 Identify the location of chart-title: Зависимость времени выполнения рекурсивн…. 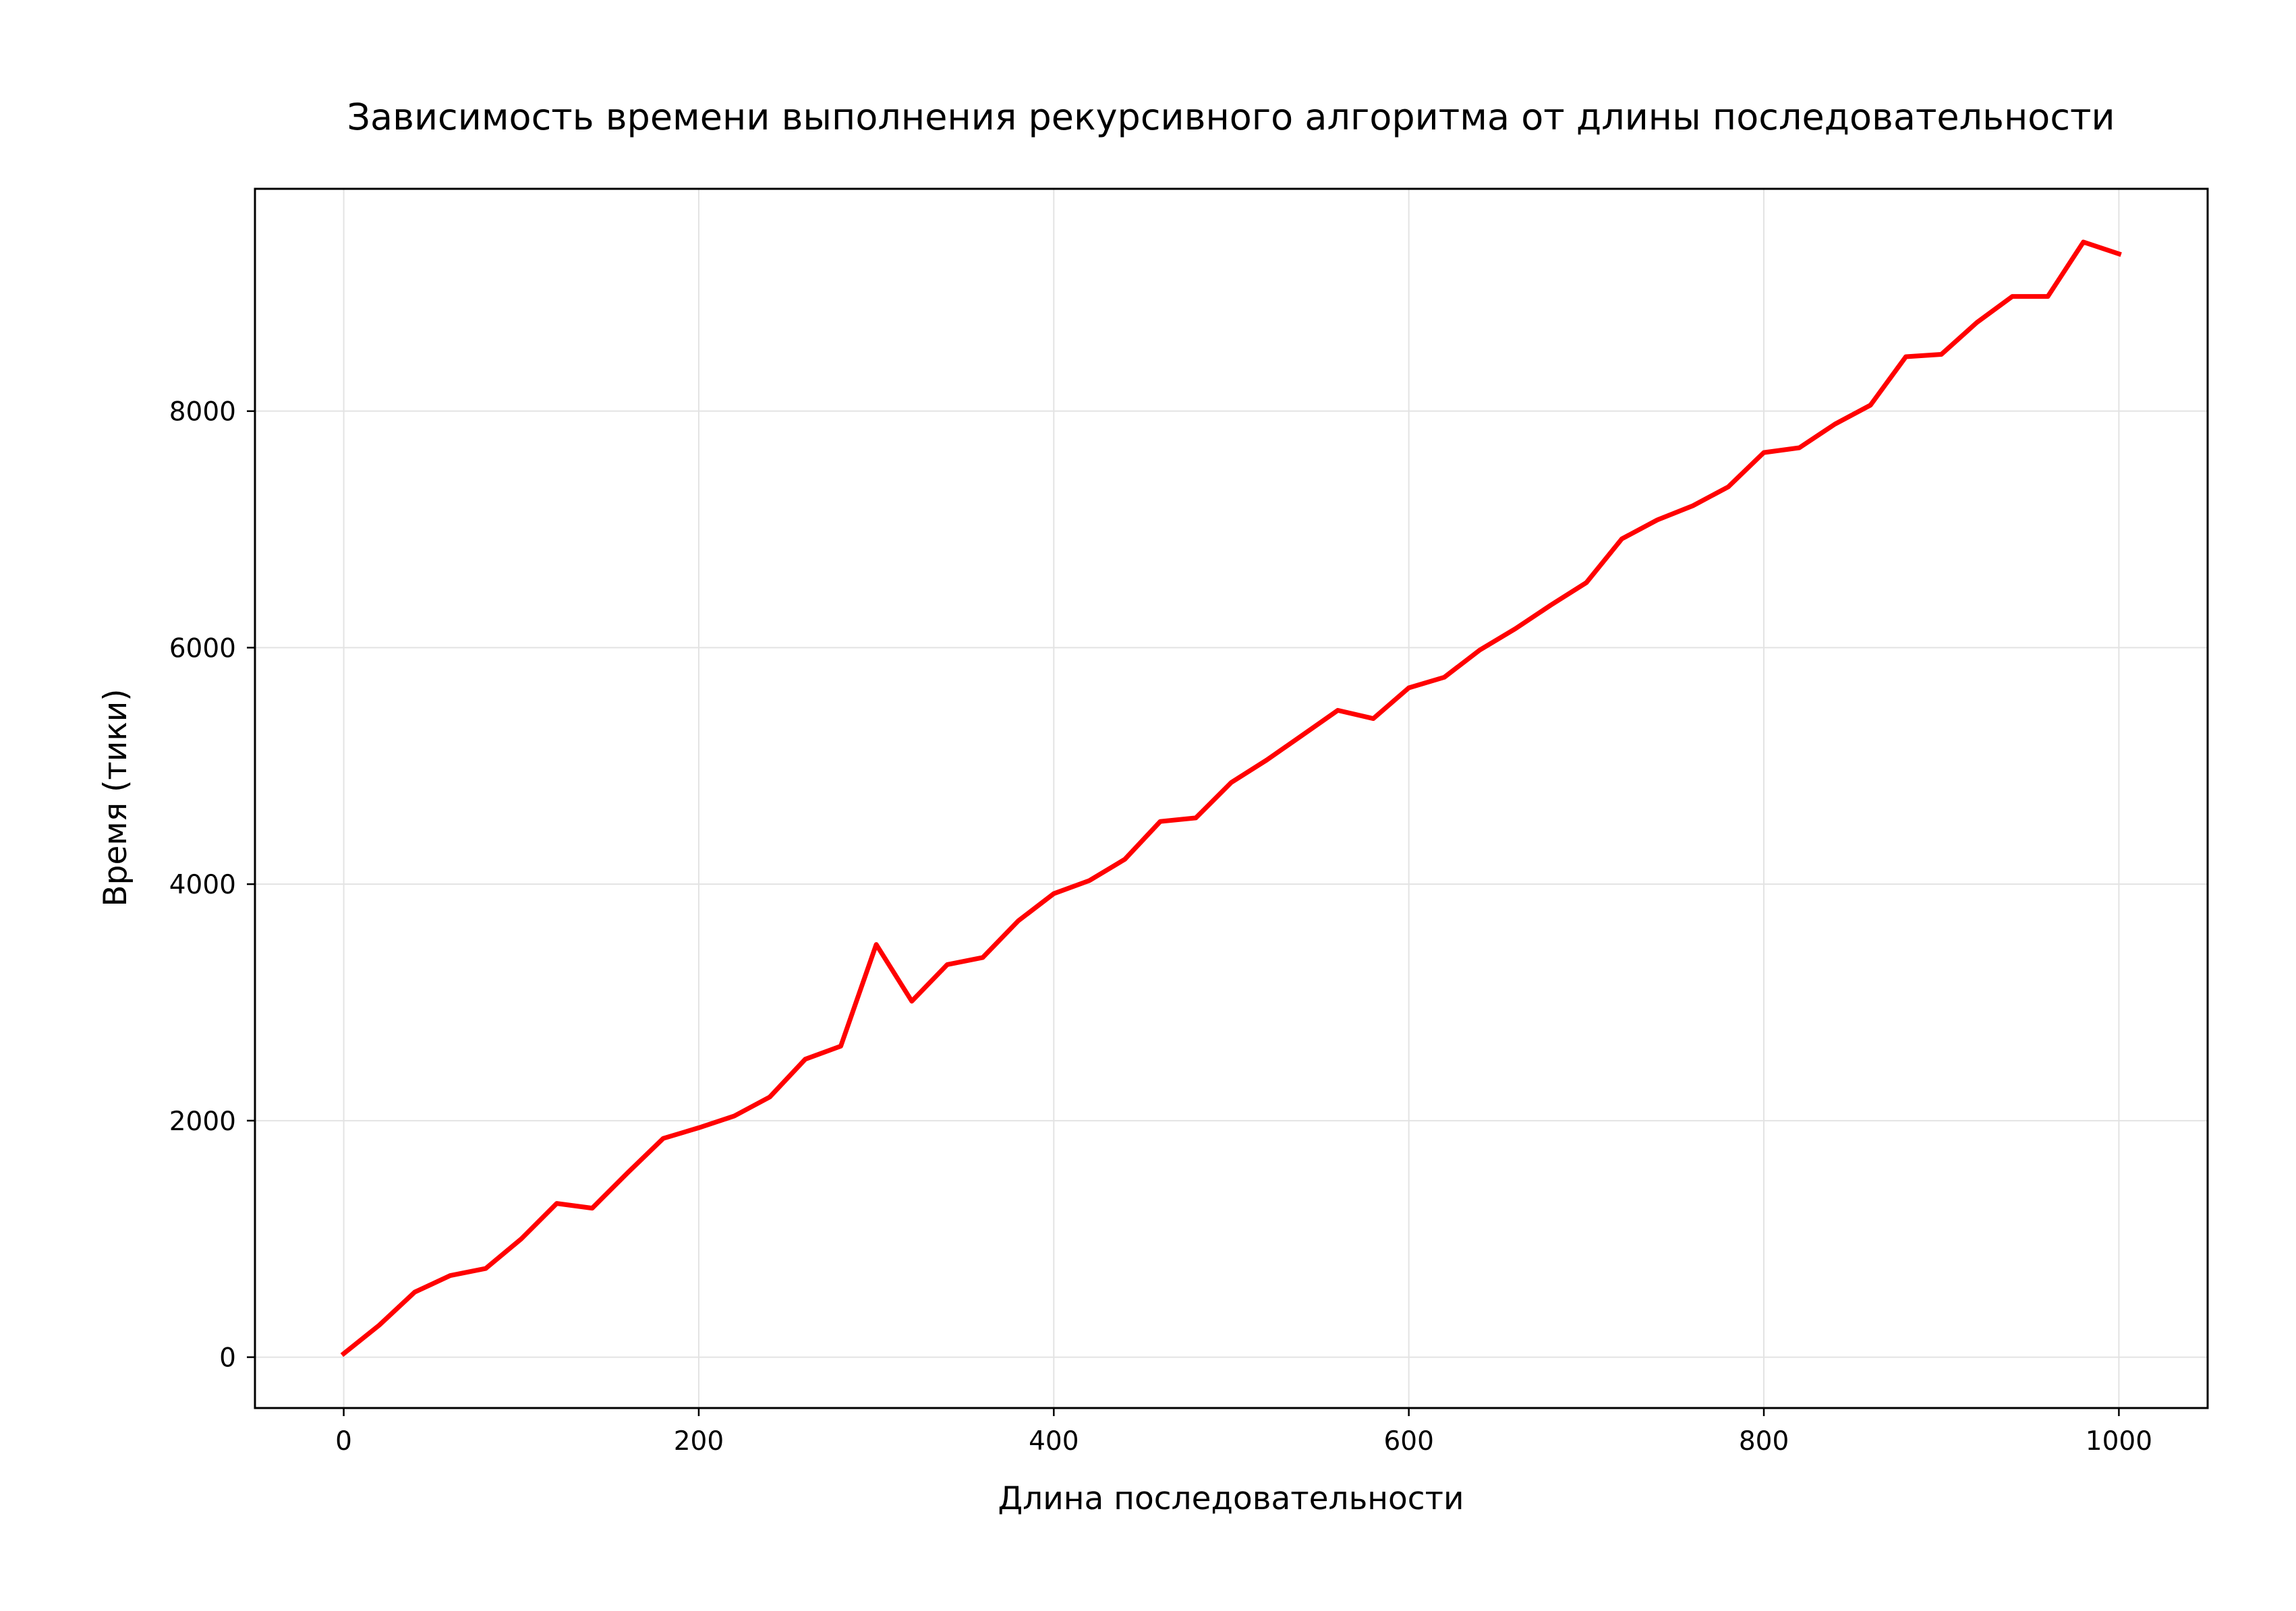
(1231, 117).